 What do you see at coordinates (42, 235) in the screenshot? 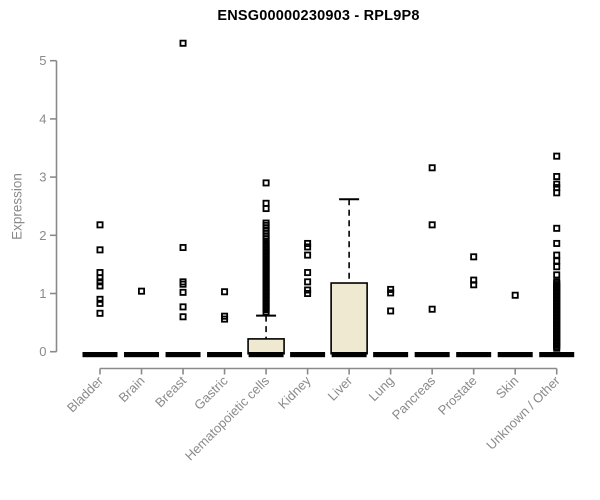
I see `y-tick-label: 2` at bounding box center [42, 235].